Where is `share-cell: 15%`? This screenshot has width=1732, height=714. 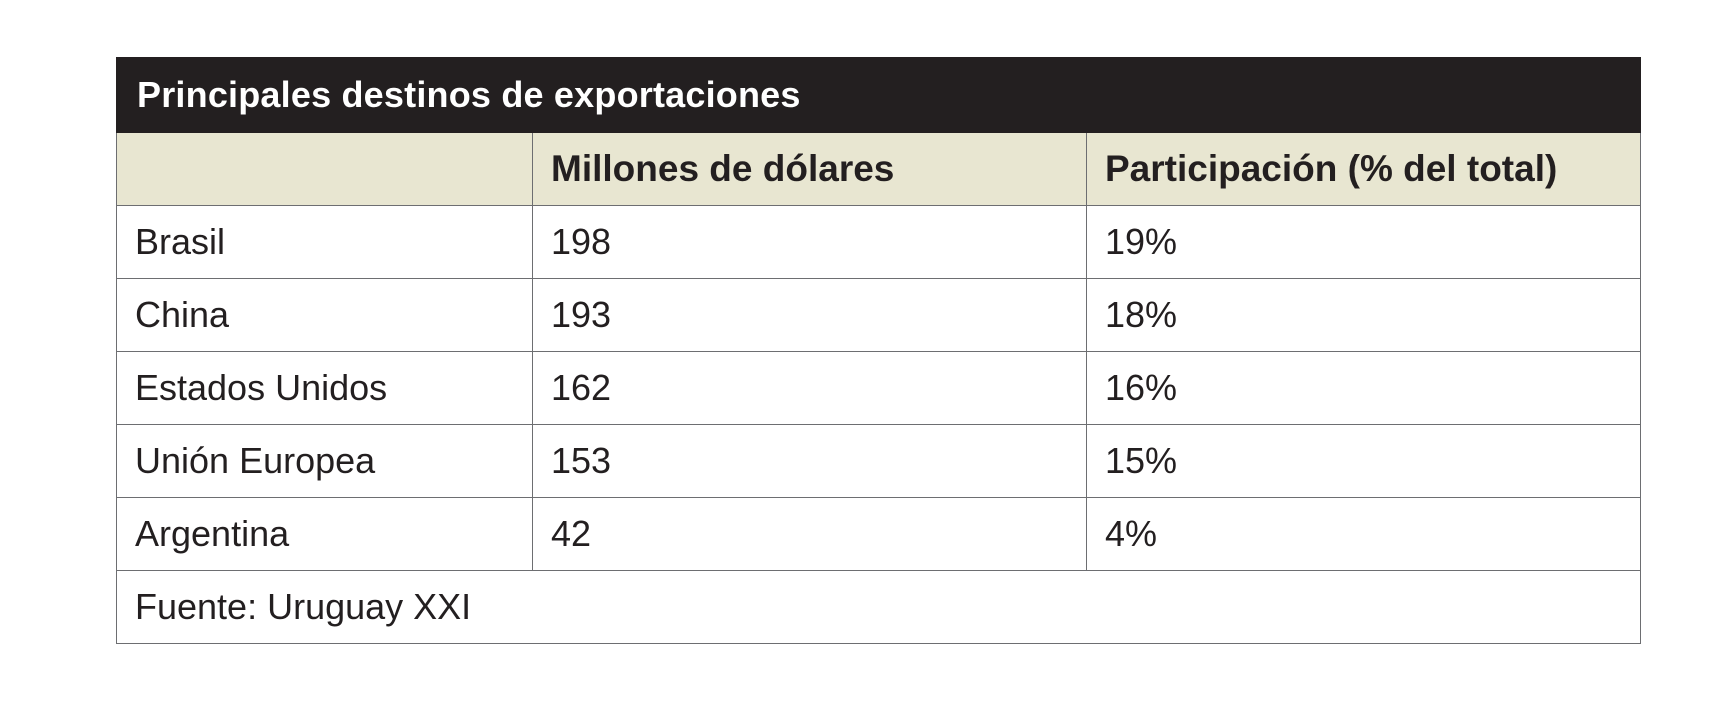
share-cell: 15% is located at coordinates (1363, 461).